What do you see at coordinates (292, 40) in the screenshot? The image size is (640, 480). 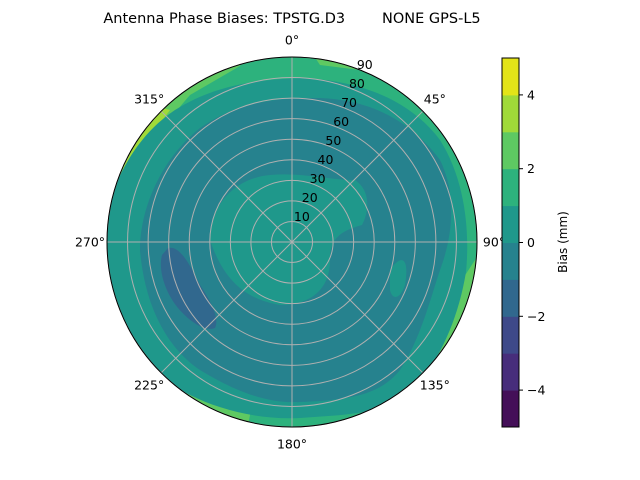 I see `theta-tick-label: 0°` at bounding box center [292, 40].